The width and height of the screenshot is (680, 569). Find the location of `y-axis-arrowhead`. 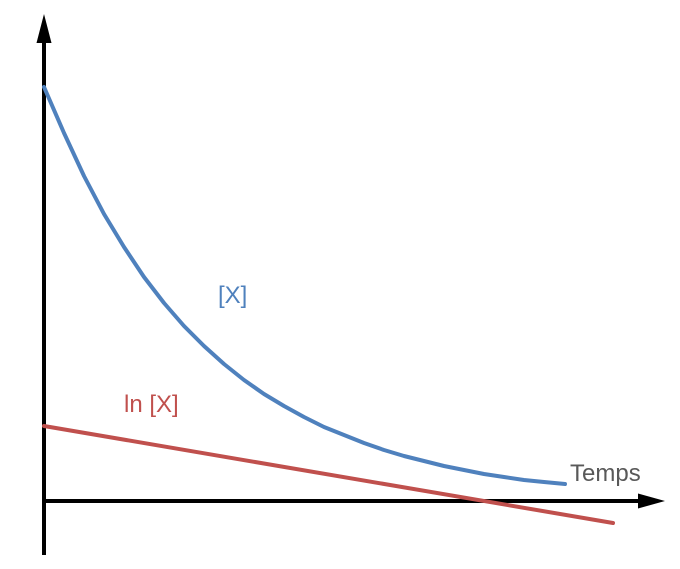

y-axis-arrowhead is located at coordinates (44, 28).